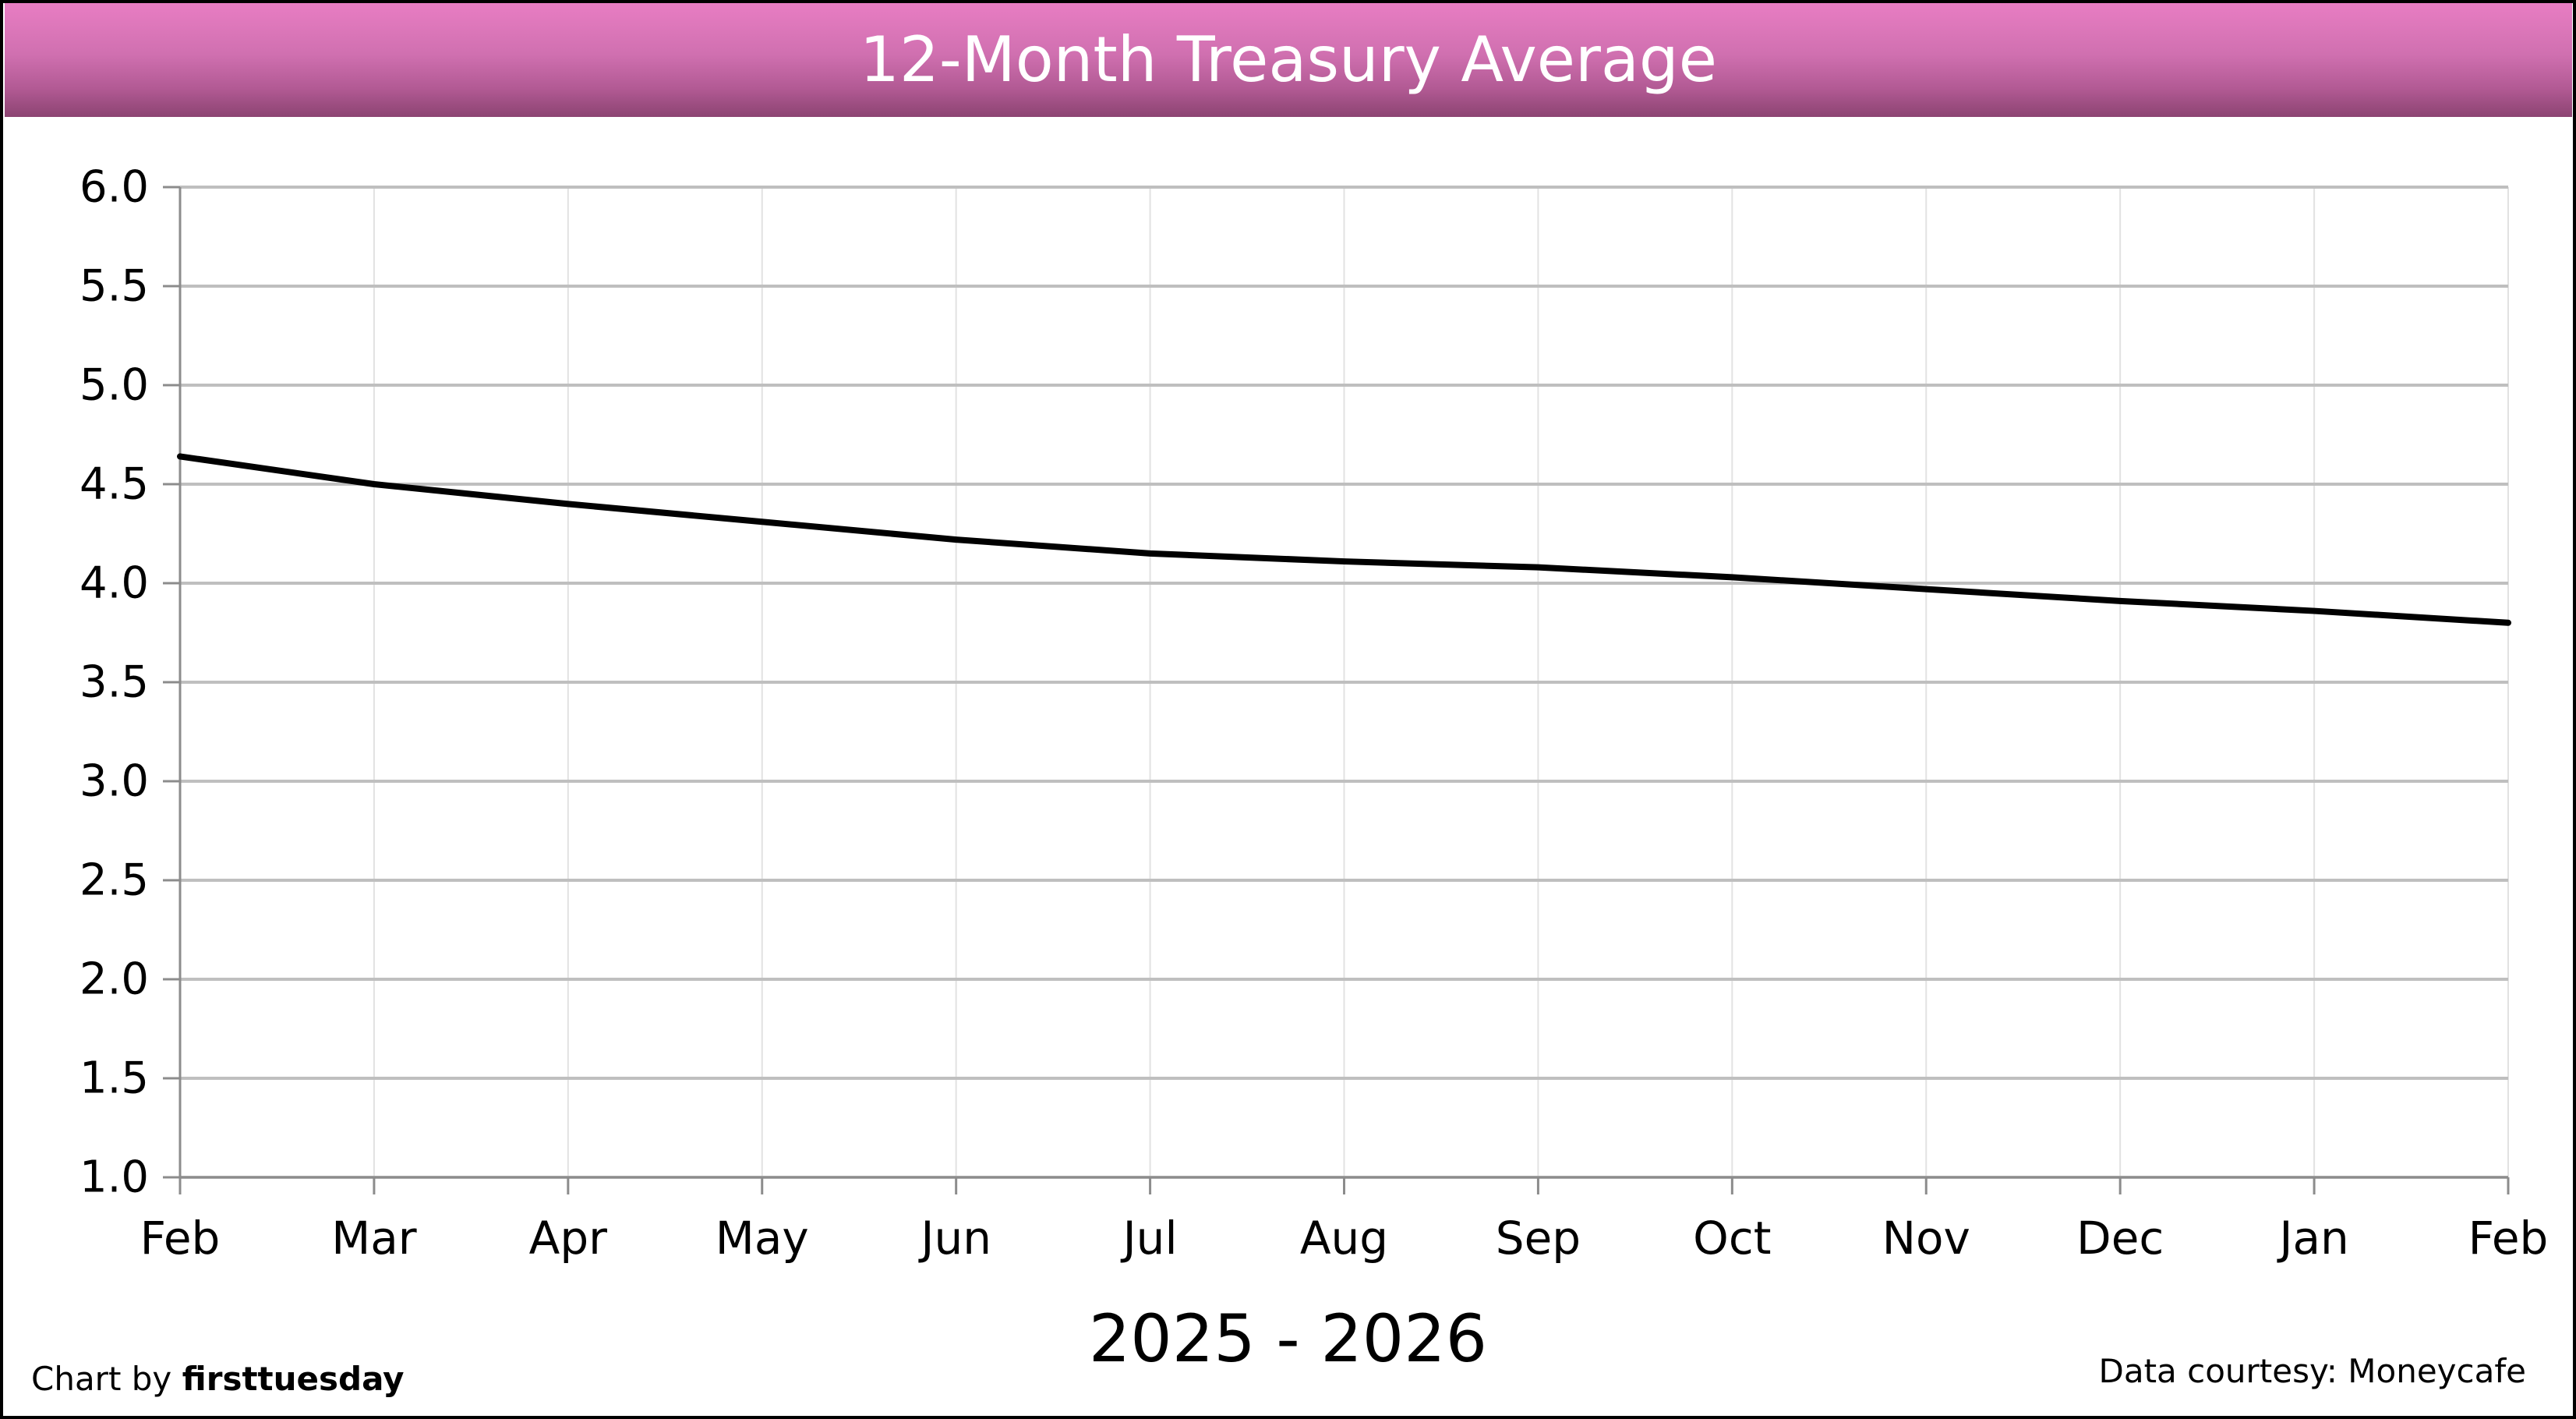  I want to click on y-tick-label: 2.0, so click(114, 980).